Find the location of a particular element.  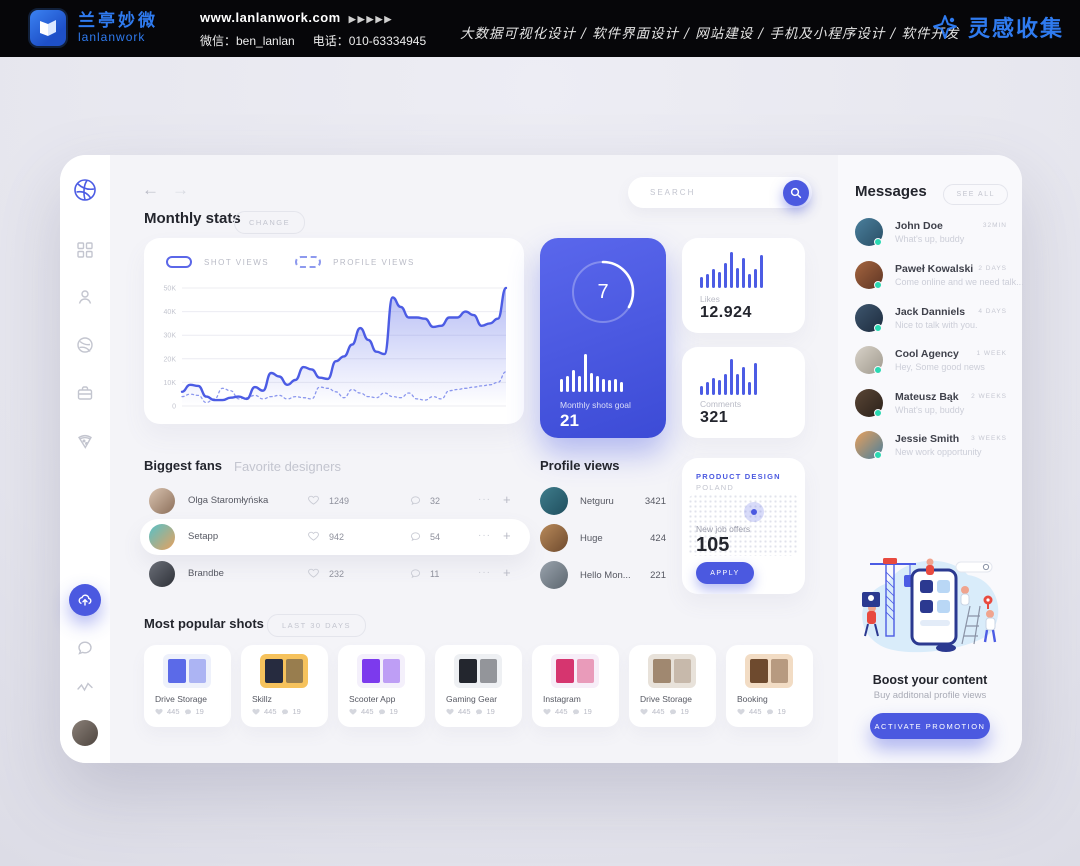

comments-card: Comments 321 is located at coordinates (743, 392).